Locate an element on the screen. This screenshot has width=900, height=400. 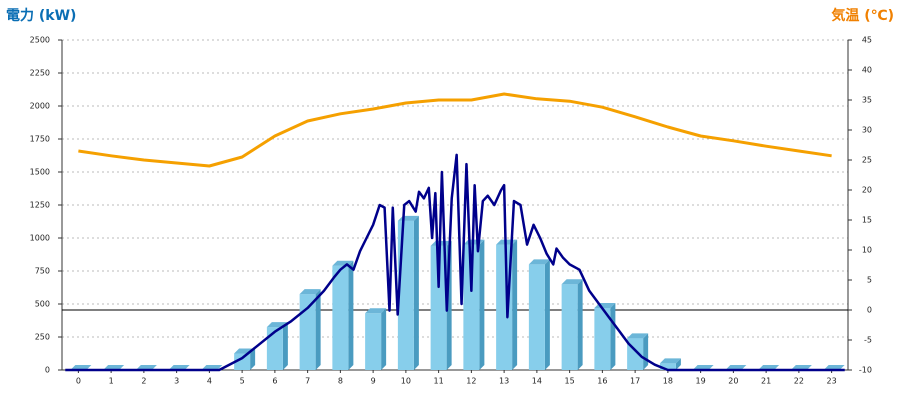
y2-tick-label: 10 is located at coordinates (867, 250).